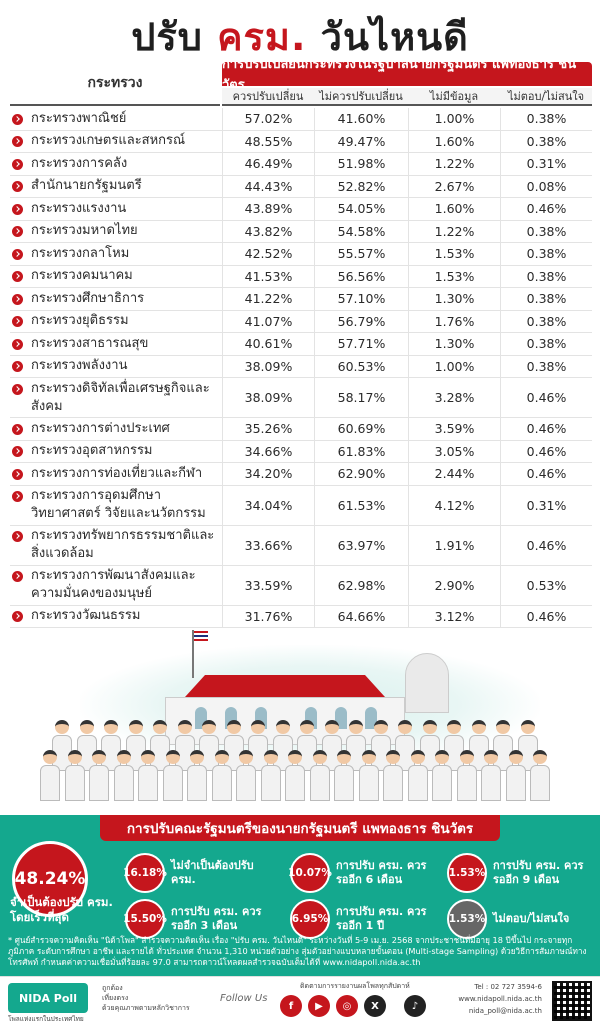 This screenshot has height=1024, width=600. I want to click on contact-email: nida_poll@nida.ac.th, so click(505, 1011).